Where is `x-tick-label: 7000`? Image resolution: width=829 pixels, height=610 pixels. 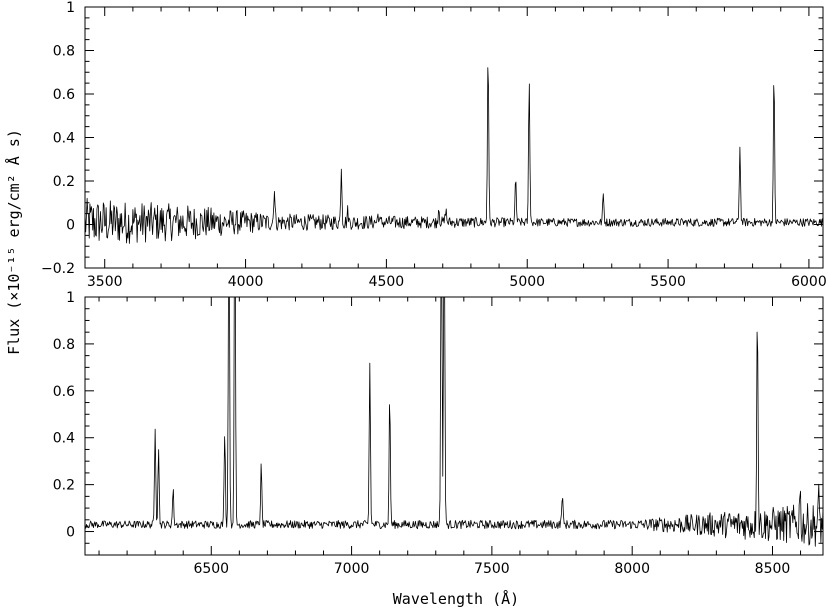
x-tick-label: 7000 is located at coordinates (352, 569).